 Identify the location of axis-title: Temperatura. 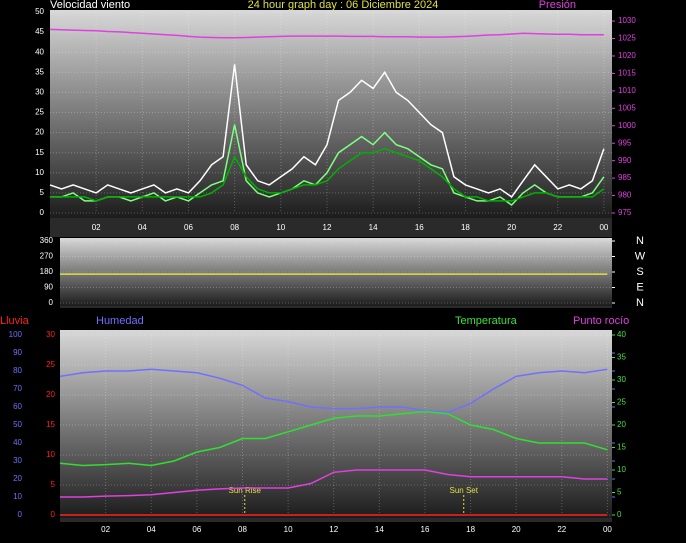
(486, 321).